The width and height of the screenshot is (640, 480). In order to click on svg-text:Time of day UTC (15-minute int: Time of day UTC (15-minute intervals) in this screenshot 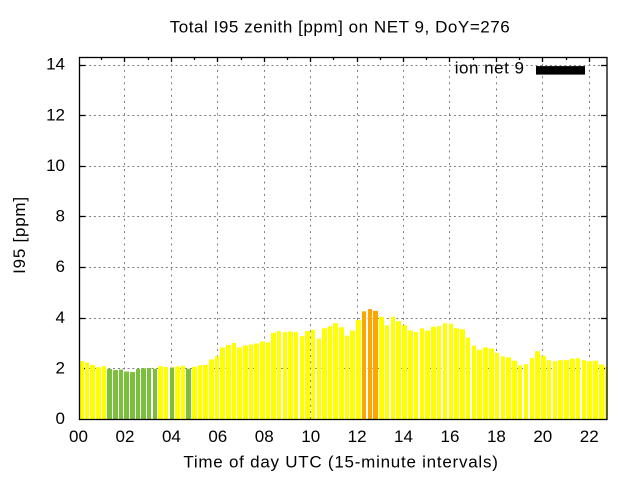, I will do `click(340, 462)`.